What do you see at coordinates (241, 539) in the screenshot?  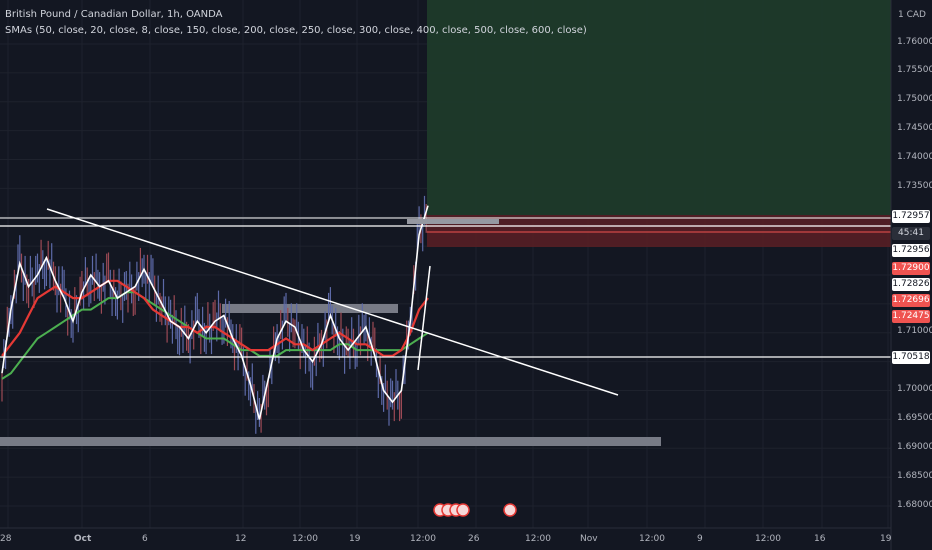 I see `time-axis-tick: 12` at bounding box center [241, 539].